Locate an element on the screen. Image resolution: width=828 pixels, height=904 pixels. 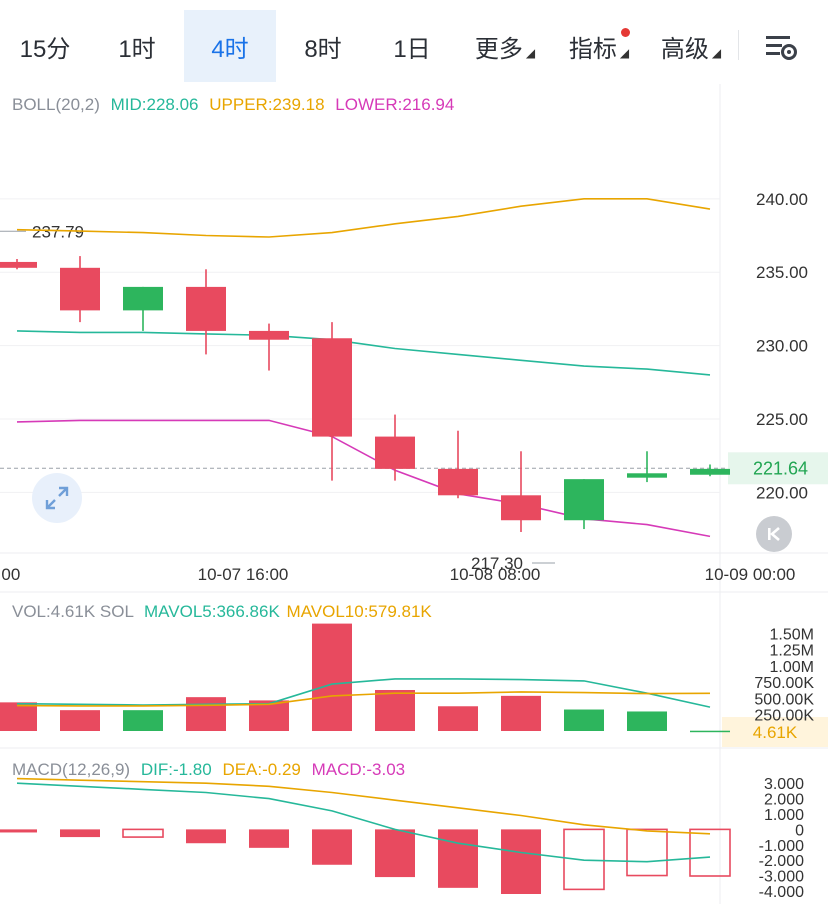
macd-dif-line is located at coordinates (363, 822).